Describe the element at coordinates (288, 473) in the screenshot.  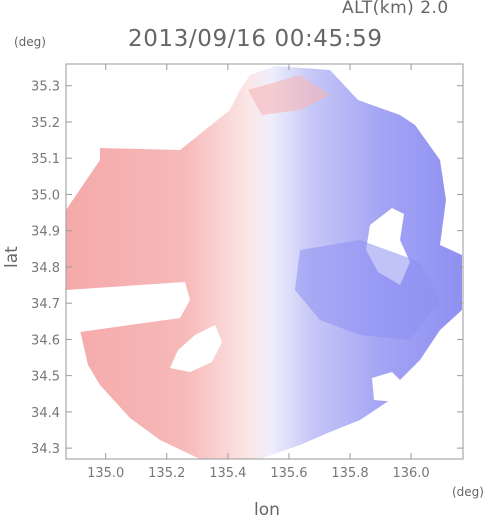
I see `x-tick-label: 135.6` at that location.